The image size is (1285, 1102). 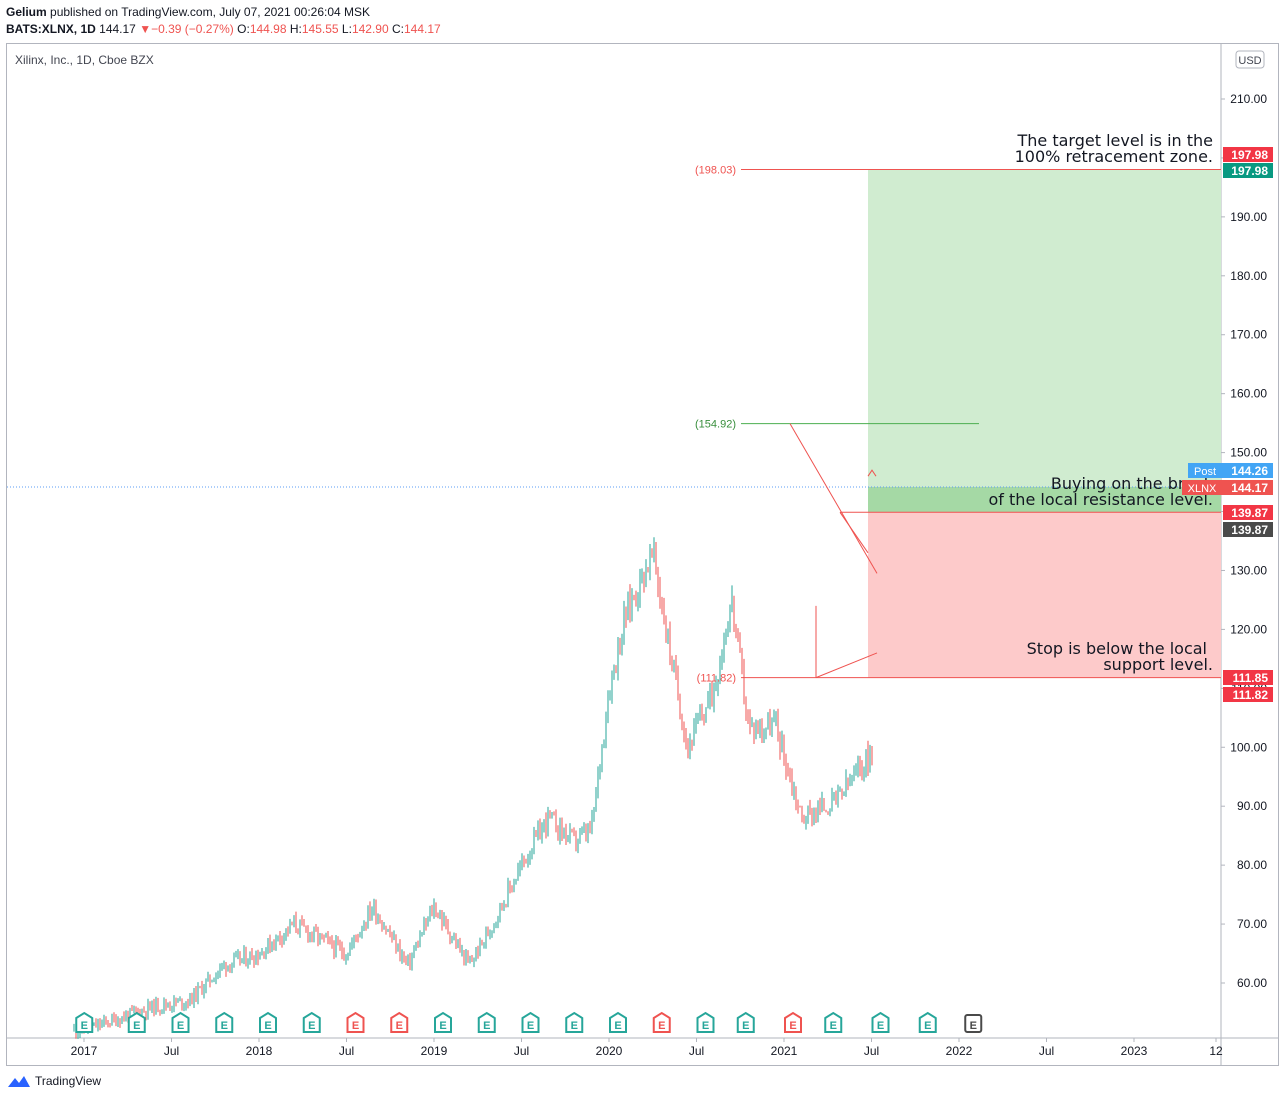 What do you see at coordinates (1248, 335) in the screenshot?
I see `price-tick-label: 170.00` at bounding box center [1248, 335].